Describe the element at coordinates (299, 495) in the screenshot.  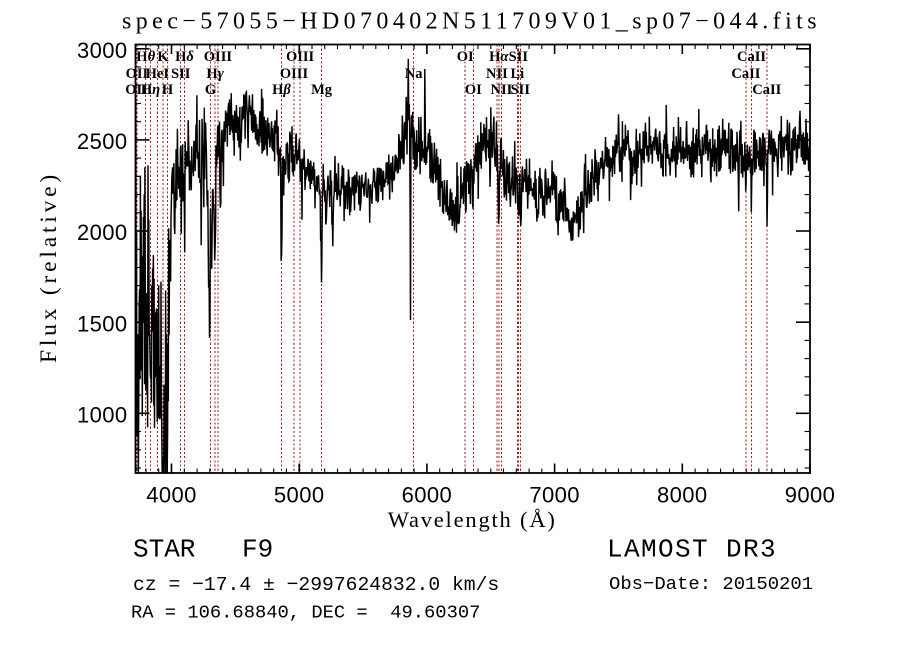
I see `svg-text: 5000` at that location.